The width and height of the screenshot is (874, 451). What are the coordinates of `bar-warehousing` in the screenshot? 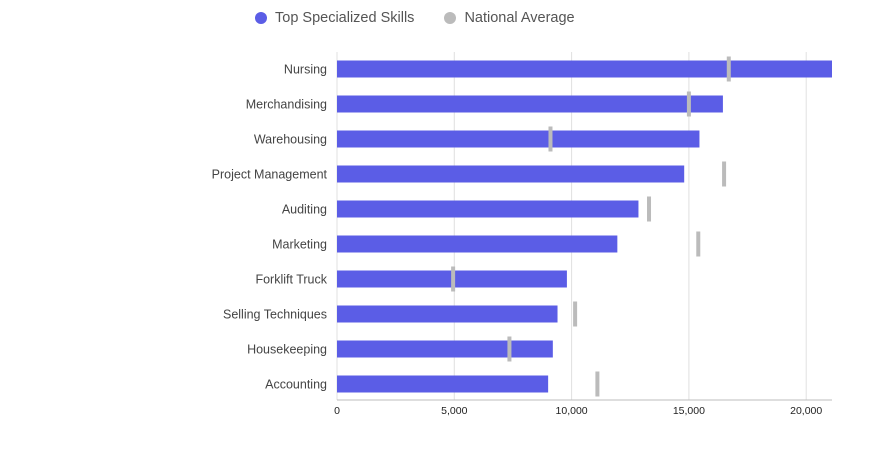 It's located at (518, 139).